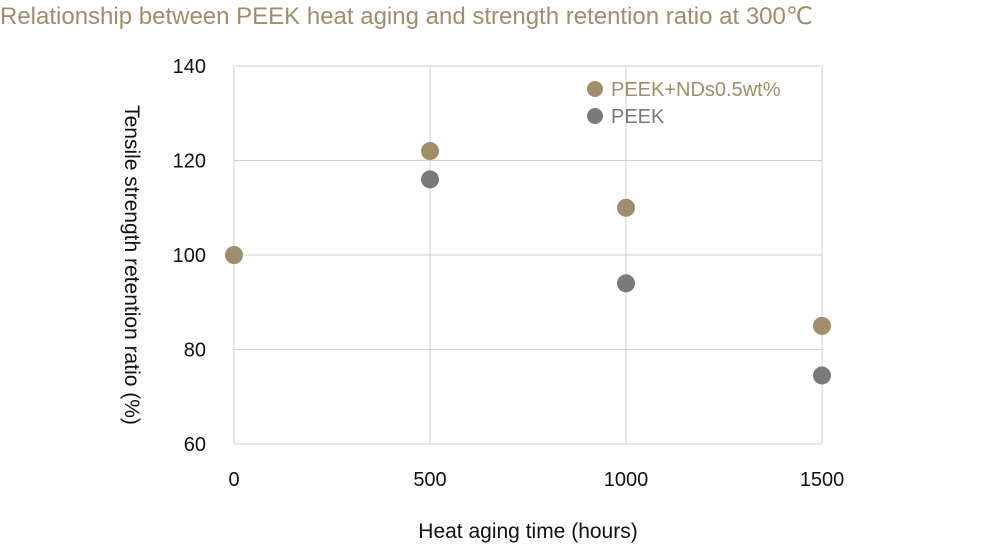 This screenshot has width=1001, height=547. I want to click on legend-label-0: PEEK+NDs0.5wt%, so click(696, 90).